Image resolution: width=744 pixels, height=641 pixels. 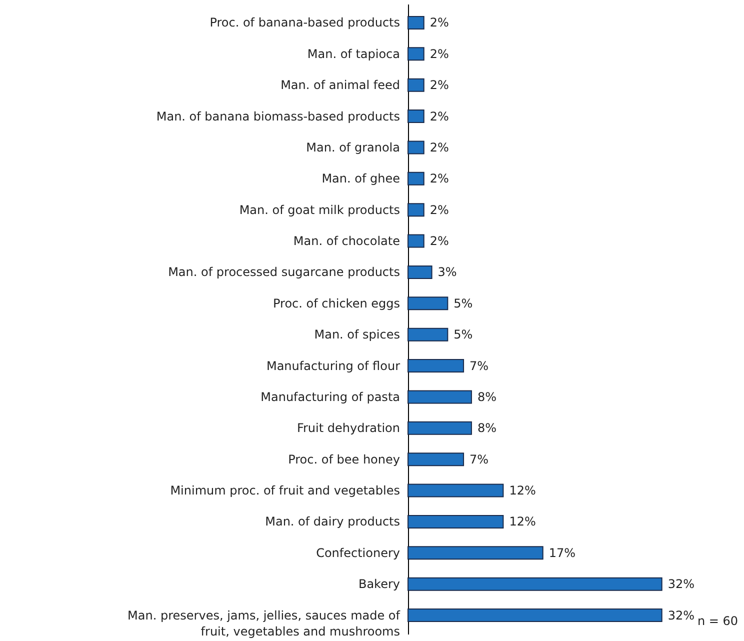 I want to click on data-label: 3%, so click(x=447, y=272).